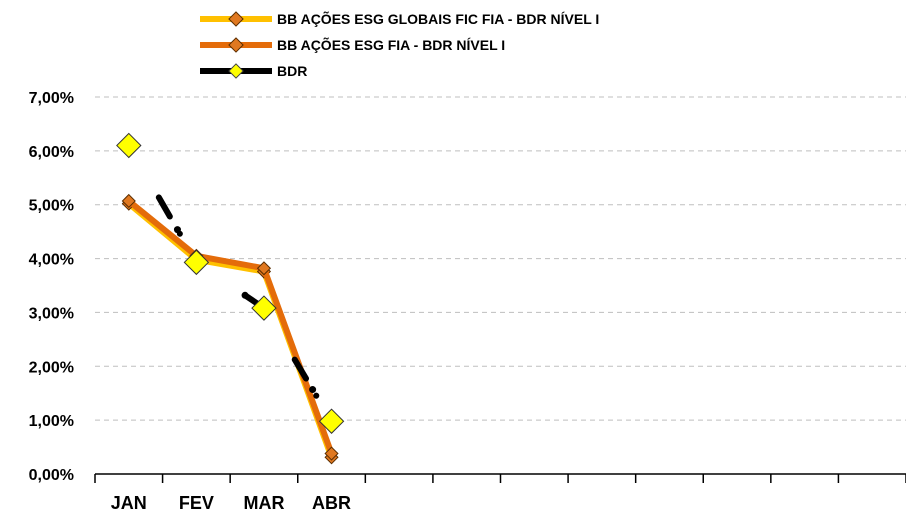 Image resolution: width=906 pixels, height=519 pixels. What do you see at coordinates (500, 478) in the screenshot?
I see `x-axis` at bounding box center [500, 478].